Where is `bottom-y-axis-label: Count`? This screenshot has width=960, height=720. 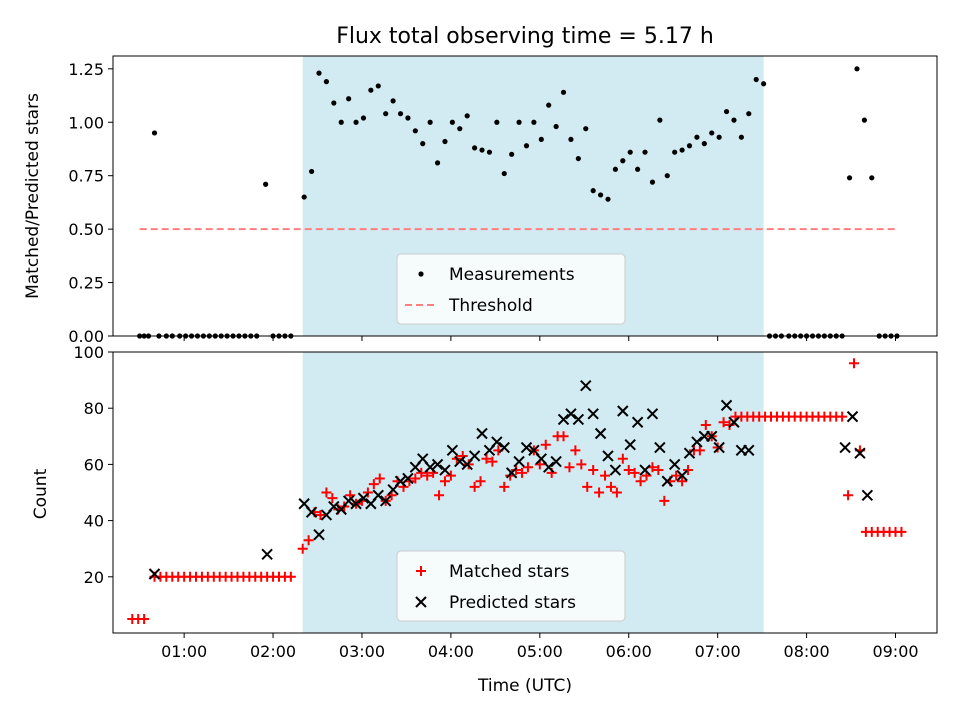
bottom-y-axis-label: Count is located at coordinates (41, 493).